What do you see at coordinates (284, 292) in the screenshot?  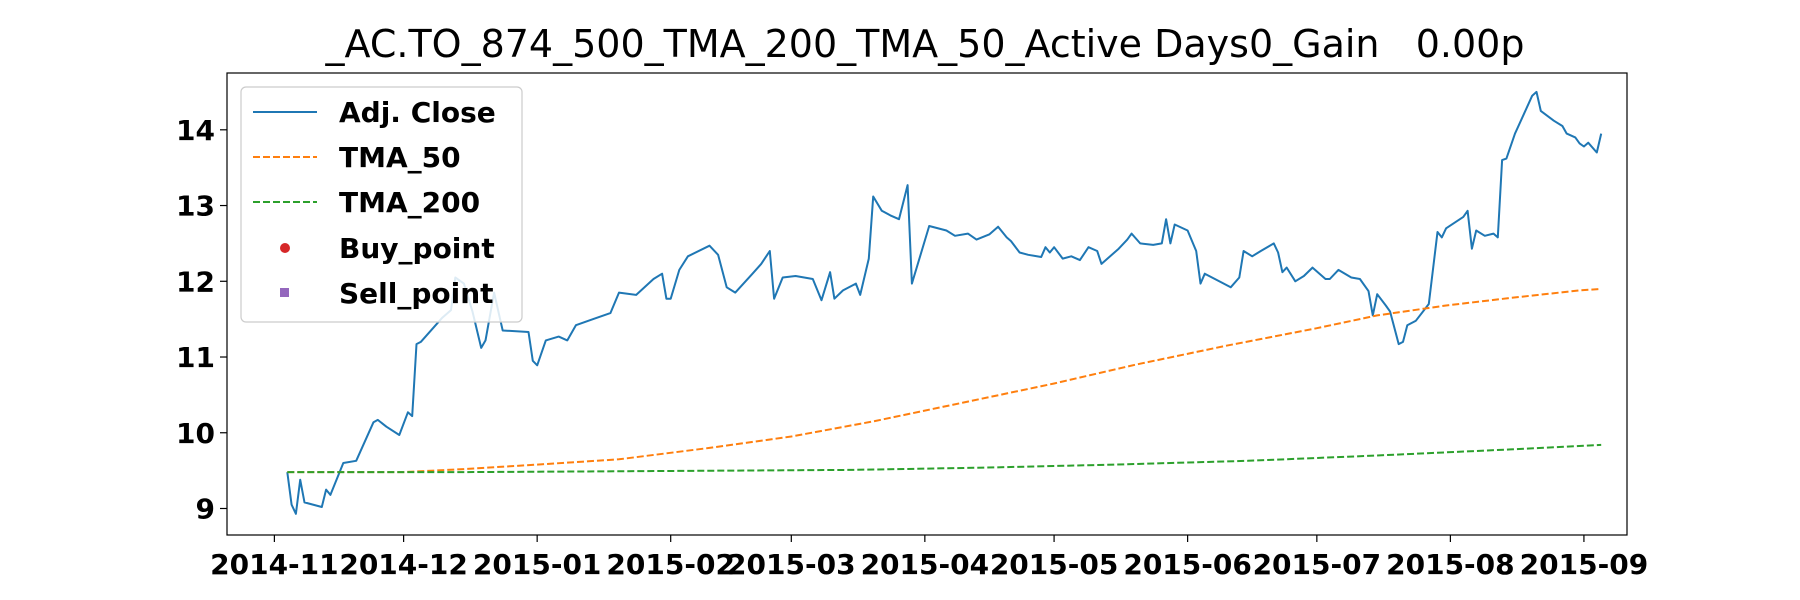 I see `legend-marker-sell-point` at bounding box center [284, 292].